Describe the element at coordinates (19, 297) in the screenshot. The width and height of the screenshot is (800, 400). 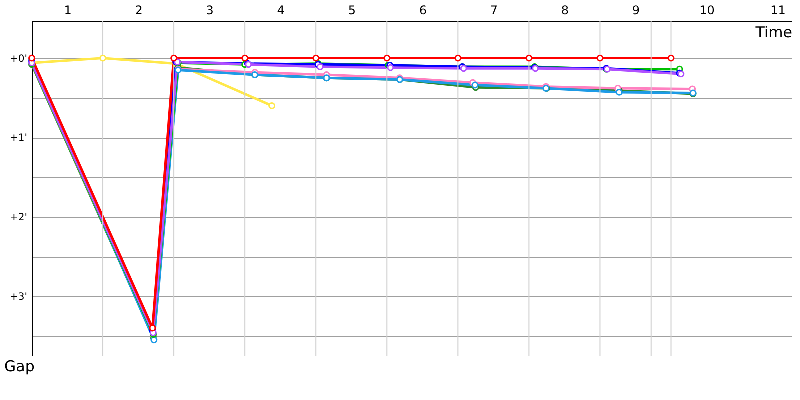
I see `y-tick-label: +3'` at that location.